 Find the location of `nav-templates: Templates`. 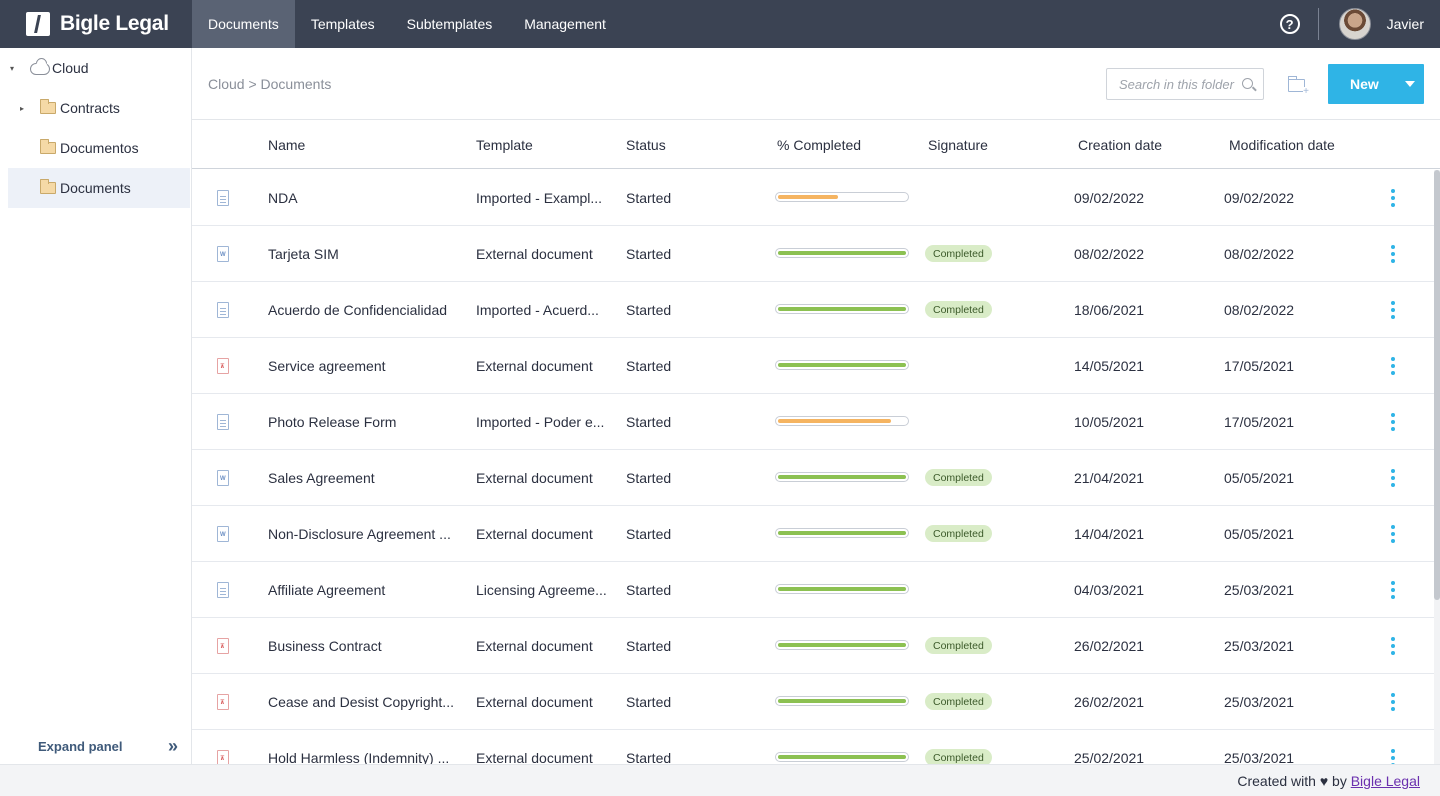

nav-templates: Templates is located at coordinates (342, 24).